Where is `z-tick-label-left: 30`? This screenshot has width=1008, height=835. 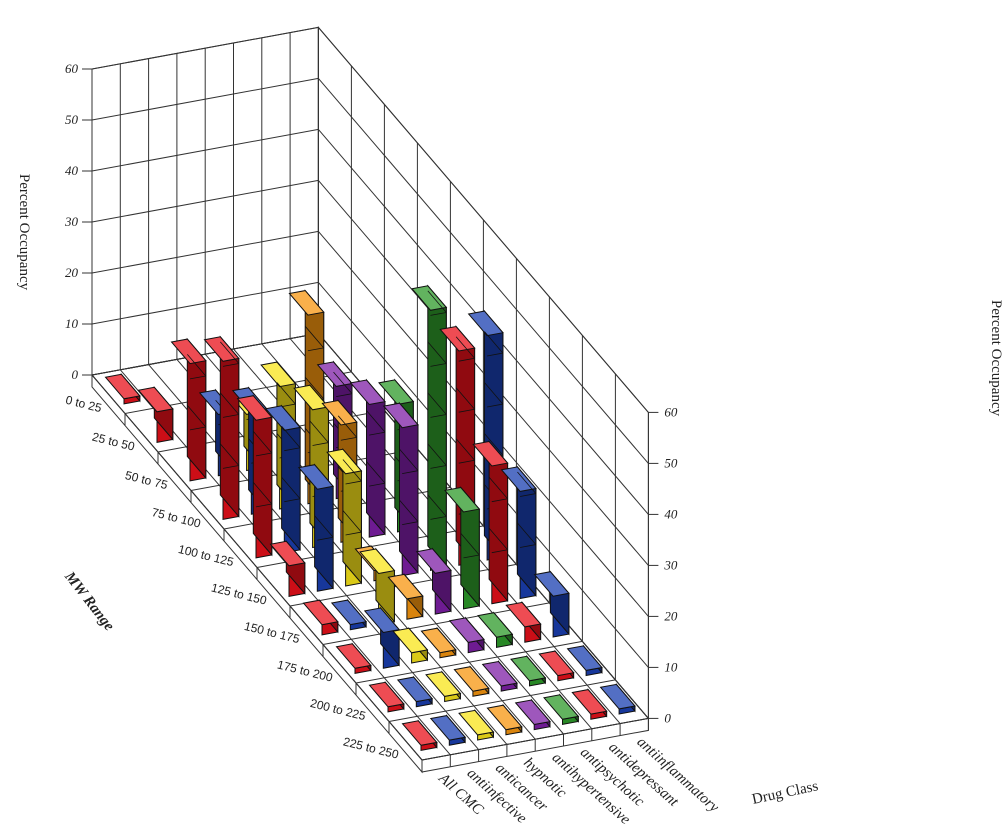
z-tick-label-left: 30 is located at coordinates (71, 221).